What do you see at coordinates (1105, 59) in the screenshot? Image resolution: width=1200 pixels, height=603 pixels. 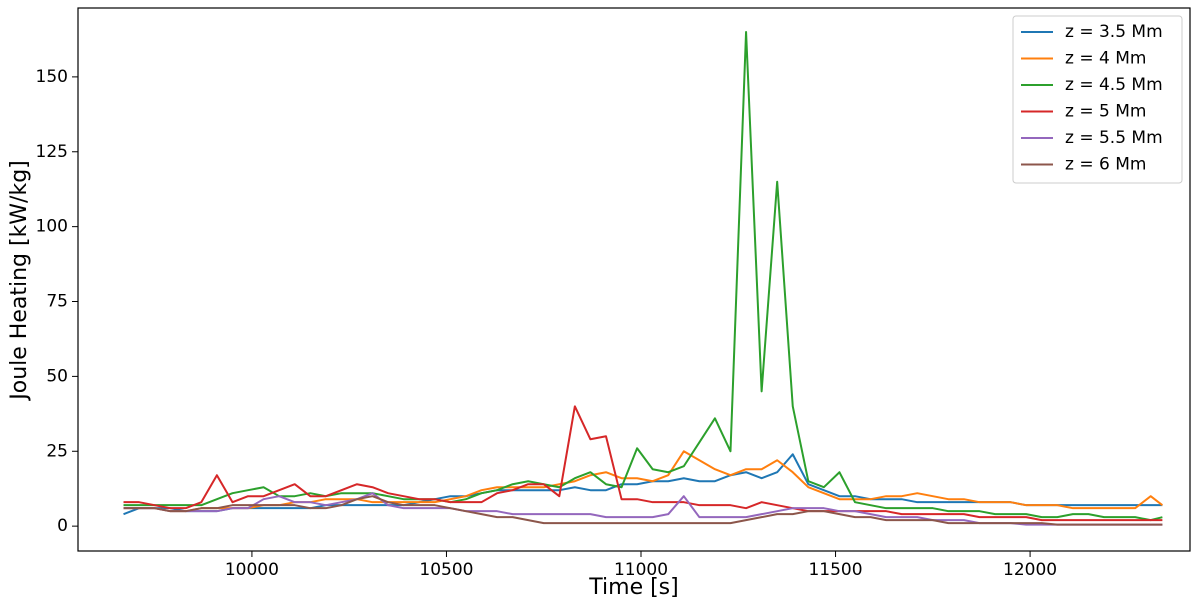 I see `legend-label: z = 4 Mm` at bounding box center [1105, 59].